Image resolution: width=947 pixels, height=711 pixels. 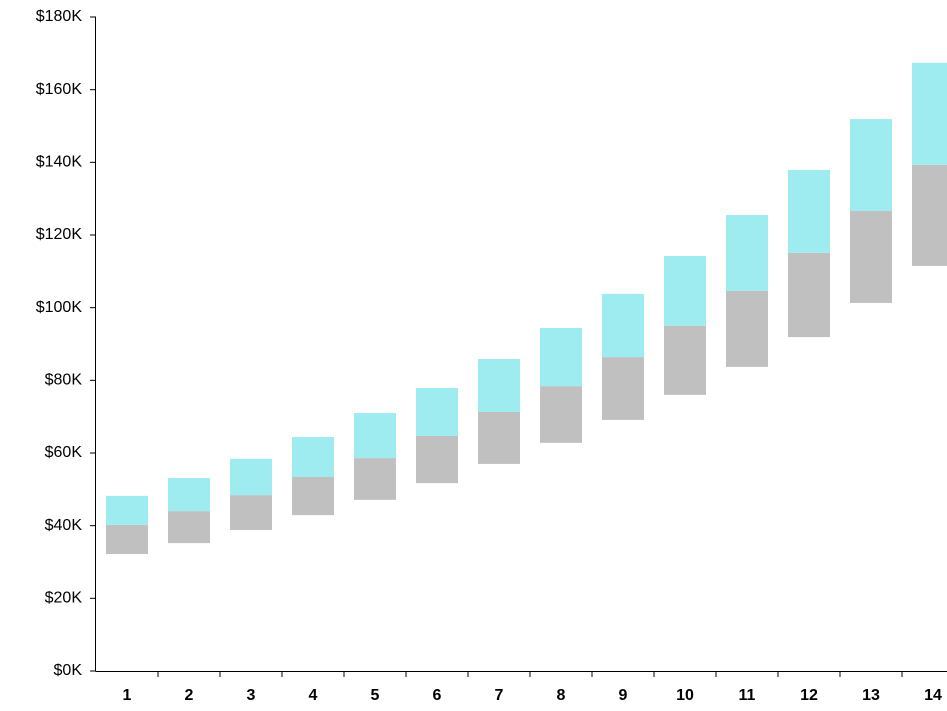 What do you see at coordinates (59, 162) in the screenshot?
I see `y-tick-label: $140K` at bounding box center [59, 162].